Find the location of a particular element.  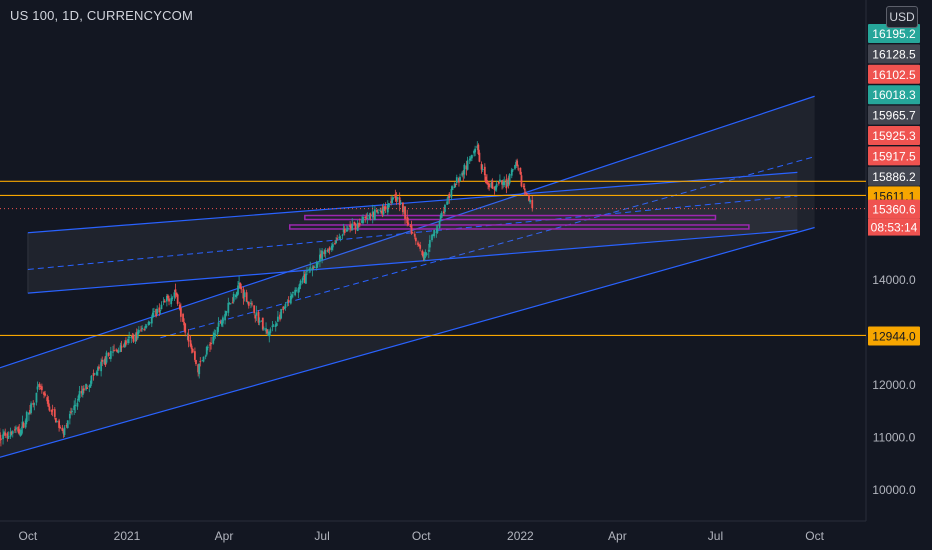

svg-text: 08:53:14 is located at coordinates (894, 228).